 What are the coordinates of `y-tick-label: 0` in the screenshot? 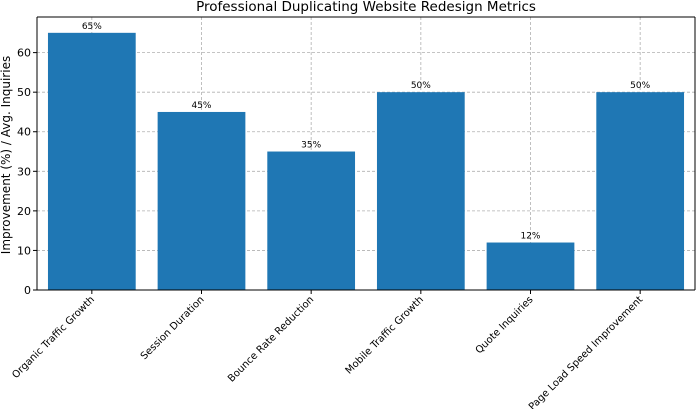 It's located at (27, 290).